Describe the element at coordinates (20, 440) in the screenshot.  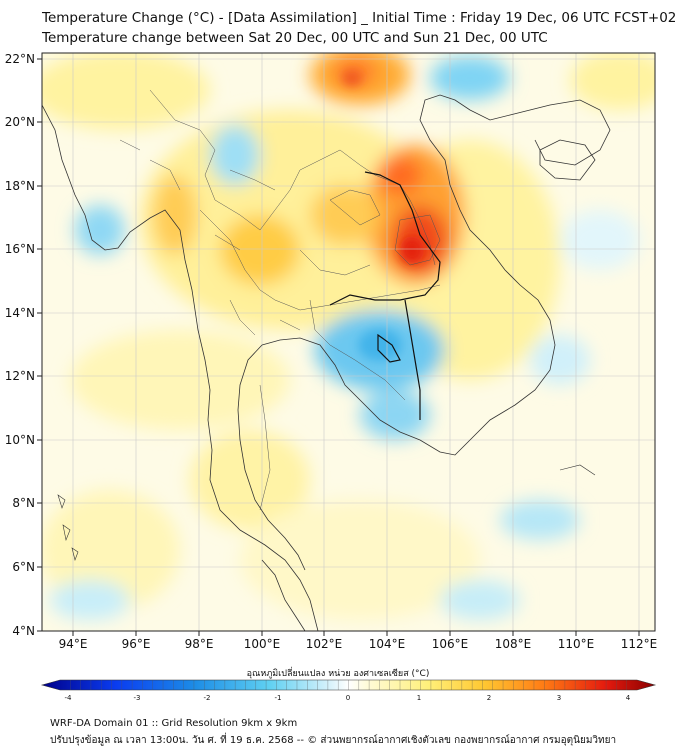
I see `lat-tick-label: 10°N` at that location.